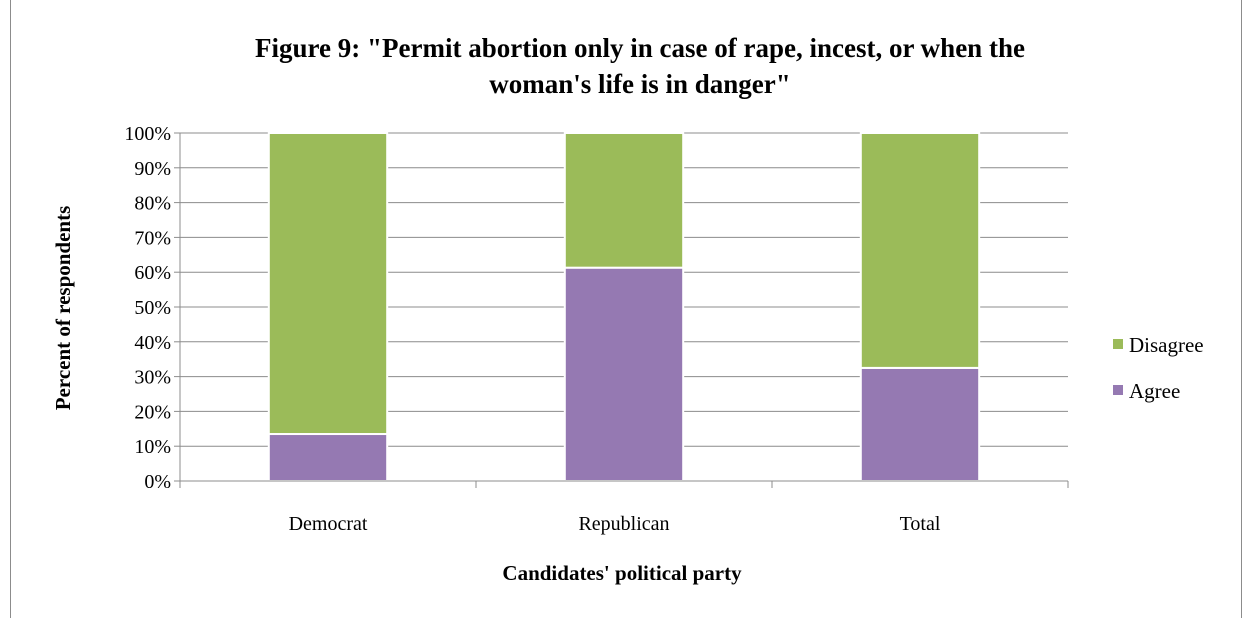  I want to click on y-tick-label: 60%, so click(152, 273).